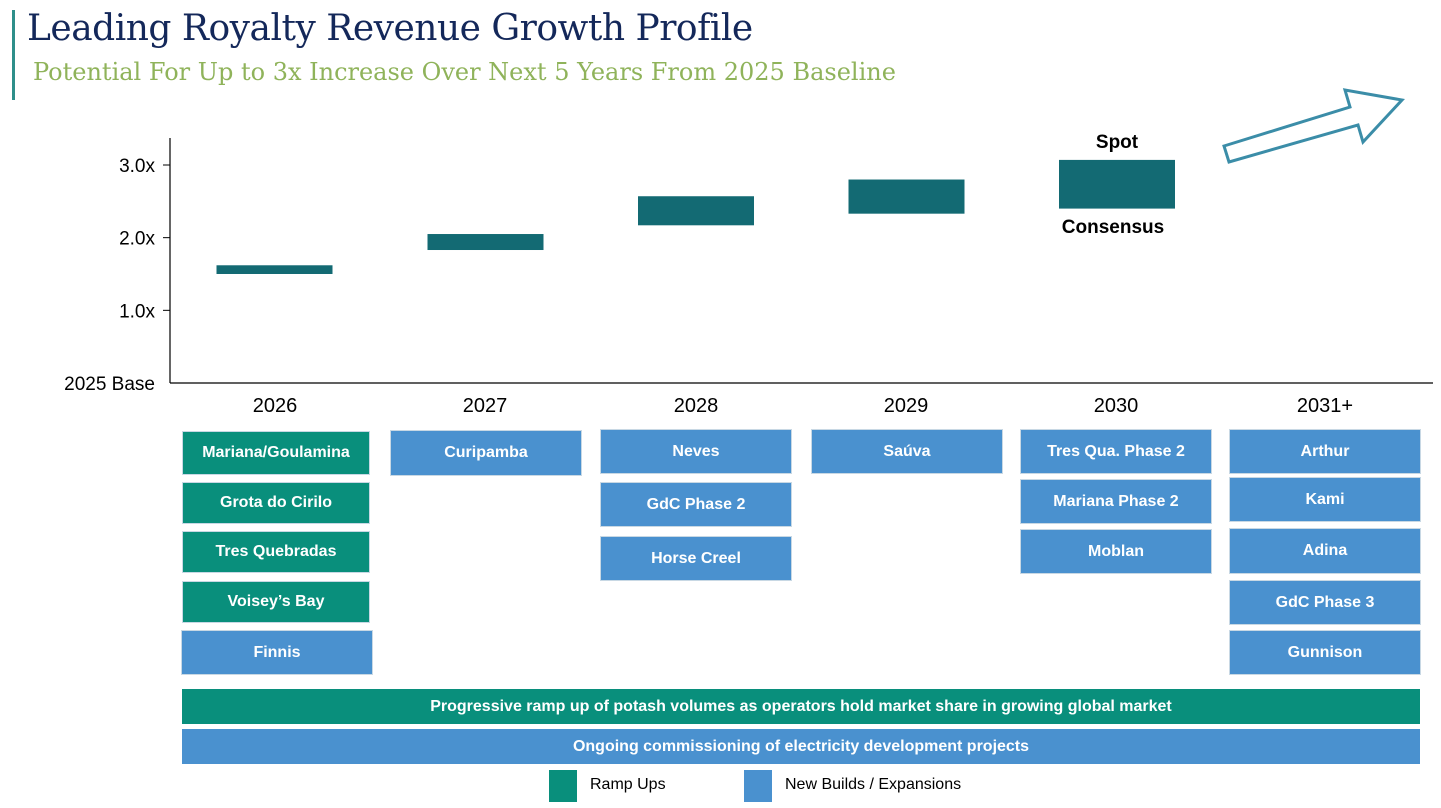 Image resolution: width=1441 pixels, height=808 pixels. I want to click on range-bar-2027, so click(485, 242).